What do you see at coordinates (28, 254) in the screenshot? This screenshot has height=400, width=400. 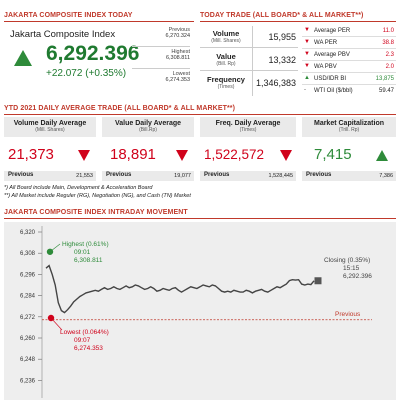 I see `y-tick-label: 6,308` at bounding box center [28, 254].